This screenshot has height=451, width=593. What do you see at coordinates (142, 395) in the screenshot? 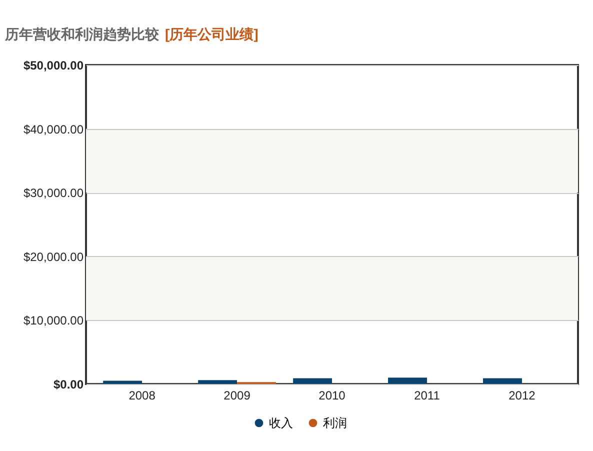
I see `x-tick-label: 2008` at bounding box center [142, 395].